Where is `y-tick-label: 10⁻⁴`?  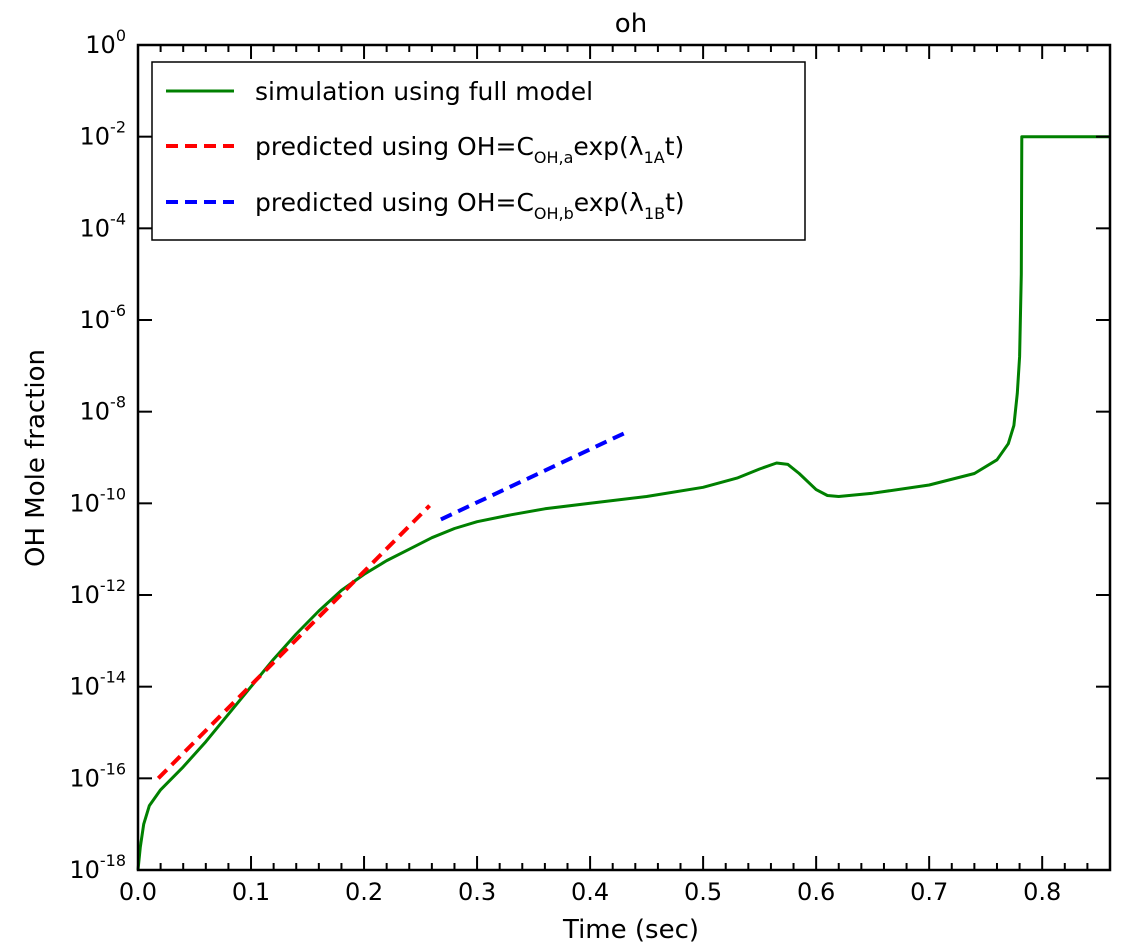
y-tick-label: 10⁻⁴ is located at coordinates (103, 225).